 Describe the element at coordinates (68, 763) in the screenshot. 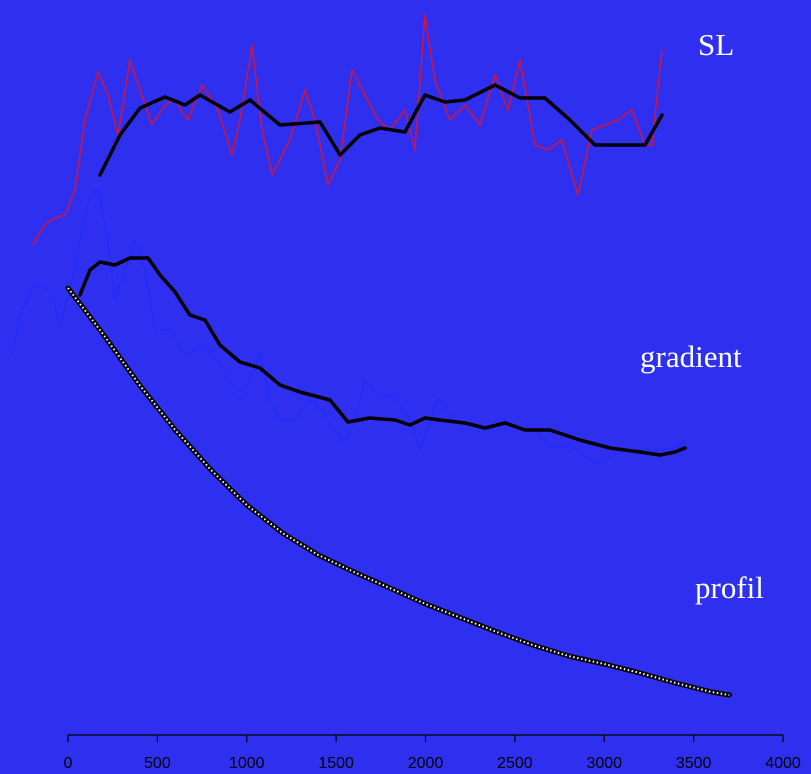

I see `x-tick-label: 0` at that location.